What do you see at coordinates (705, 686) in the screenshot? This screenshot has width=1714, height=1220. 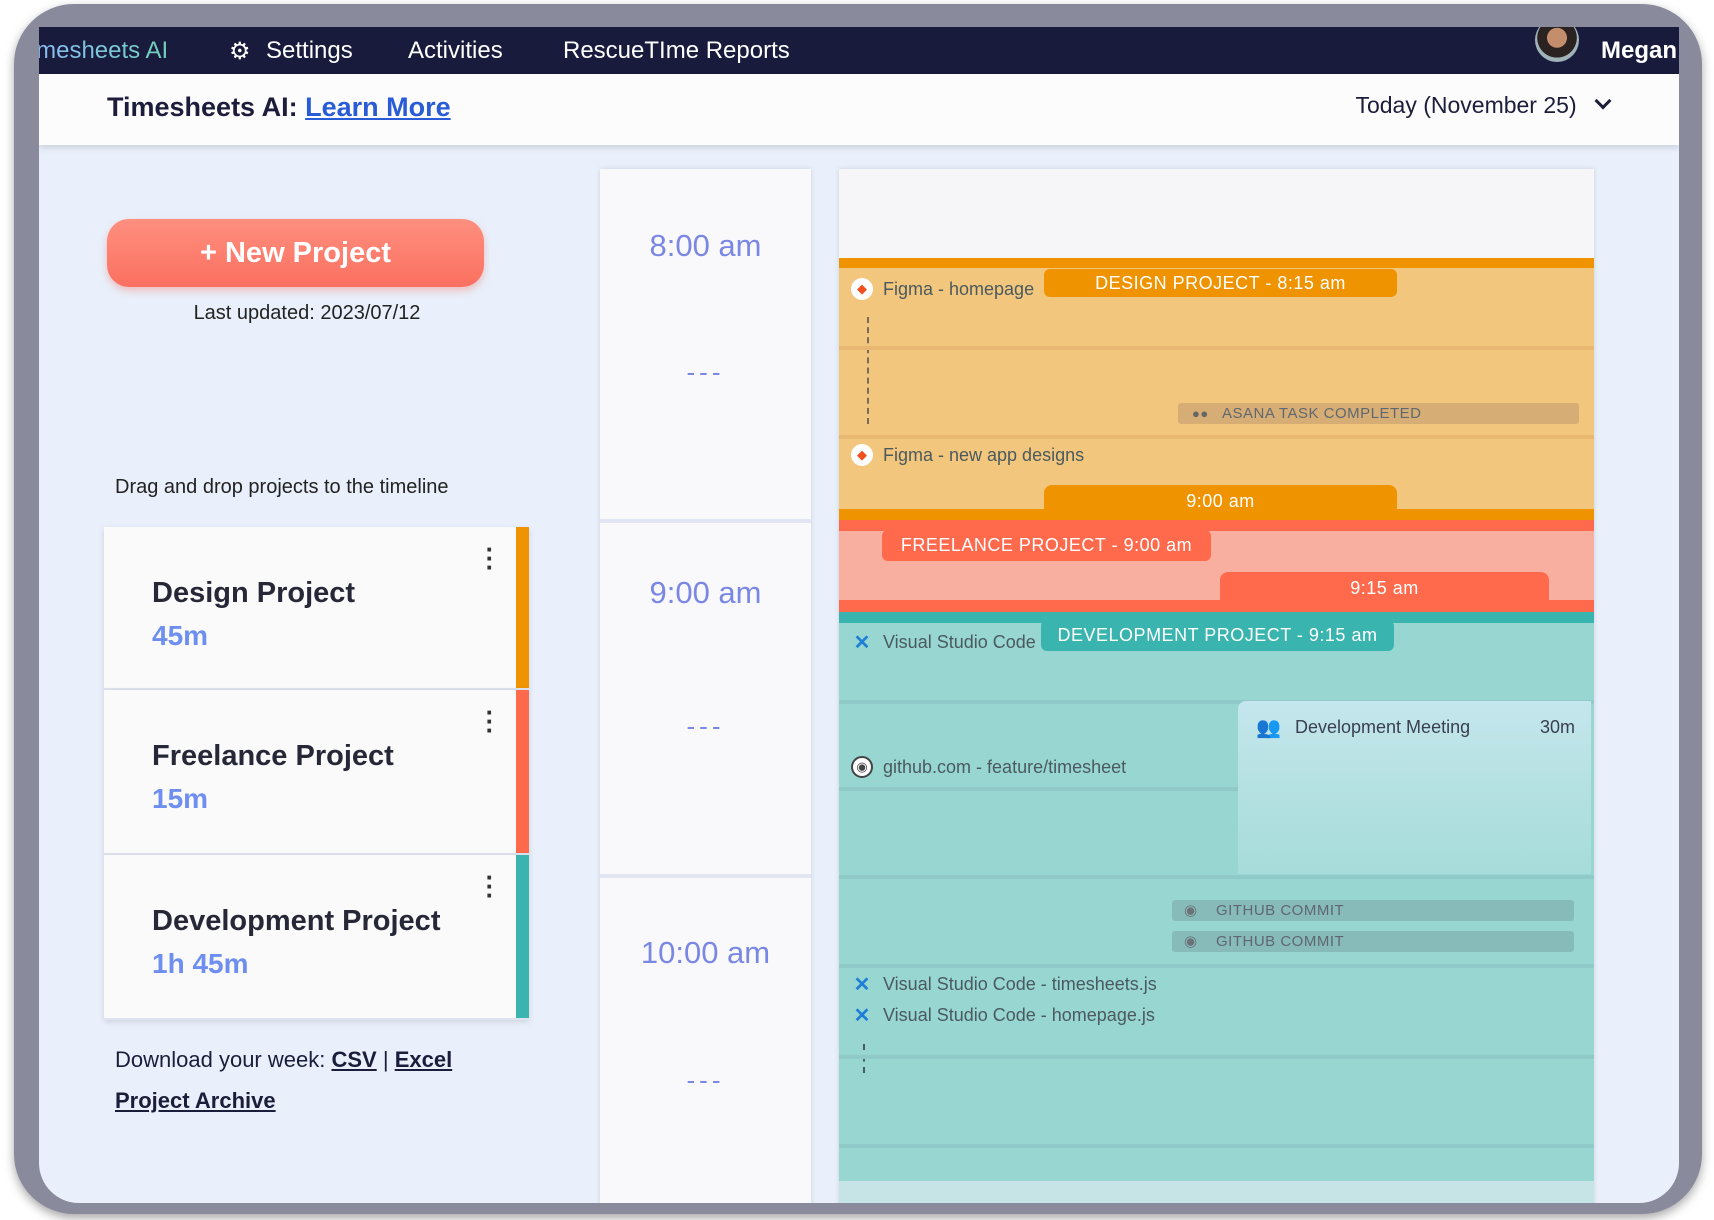 I see `time-column: 8:00 am --- 9:00 am --- 10:00 am ---` at bounding box center [705, 686].